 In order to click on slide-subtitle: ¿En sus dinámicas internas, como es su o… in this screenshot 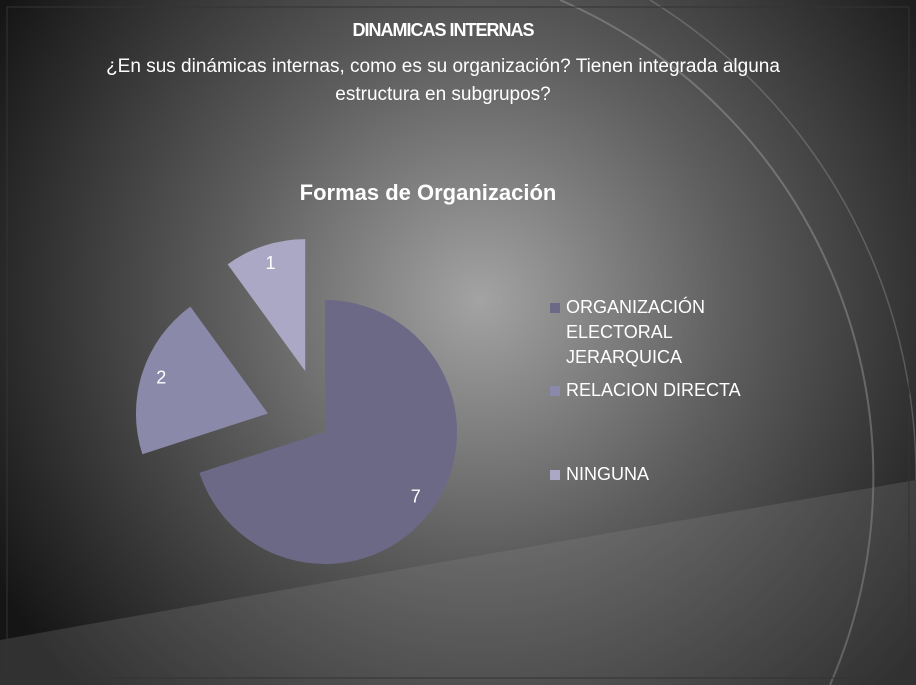, I will do `click(443, 80)`.